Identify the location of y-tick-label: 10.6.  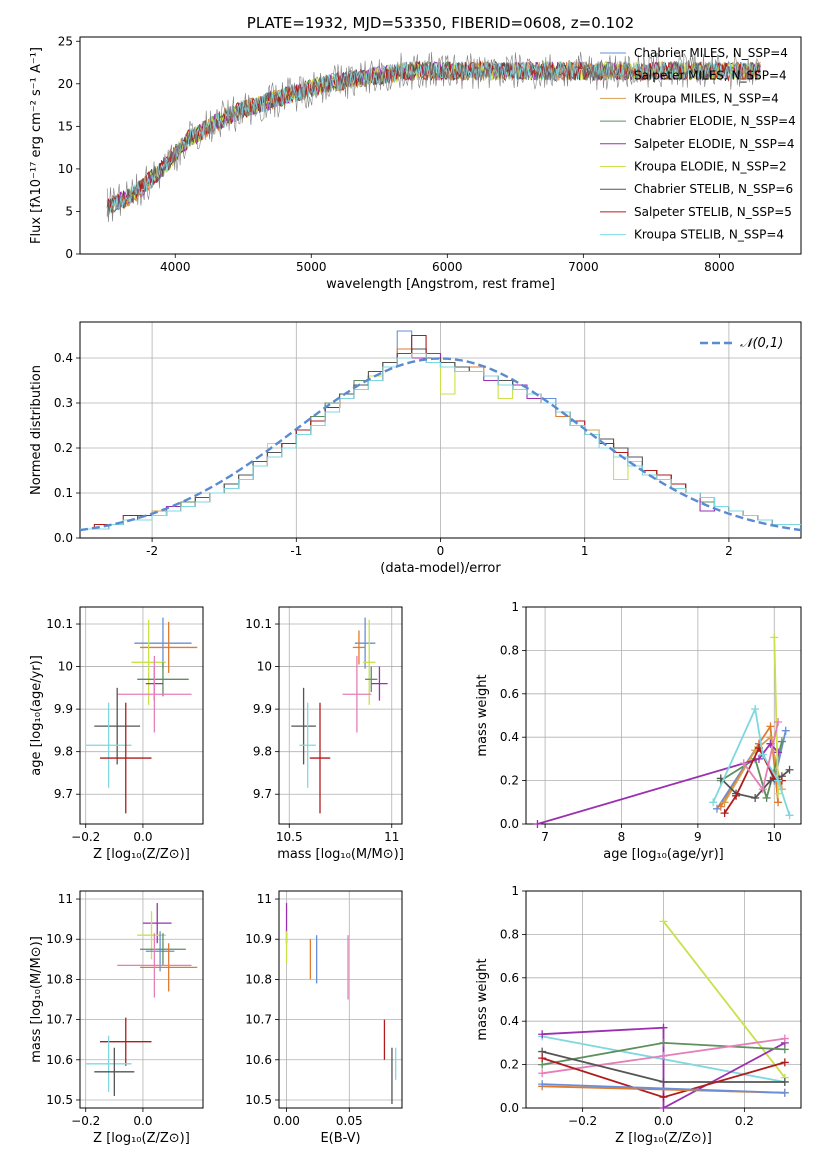
(258, 1060).